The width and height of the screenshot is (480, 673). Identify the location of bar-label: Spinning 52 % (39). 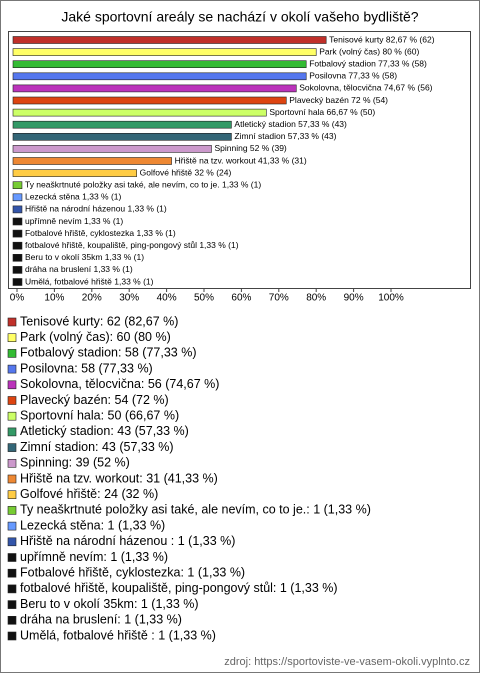
(250, 148).